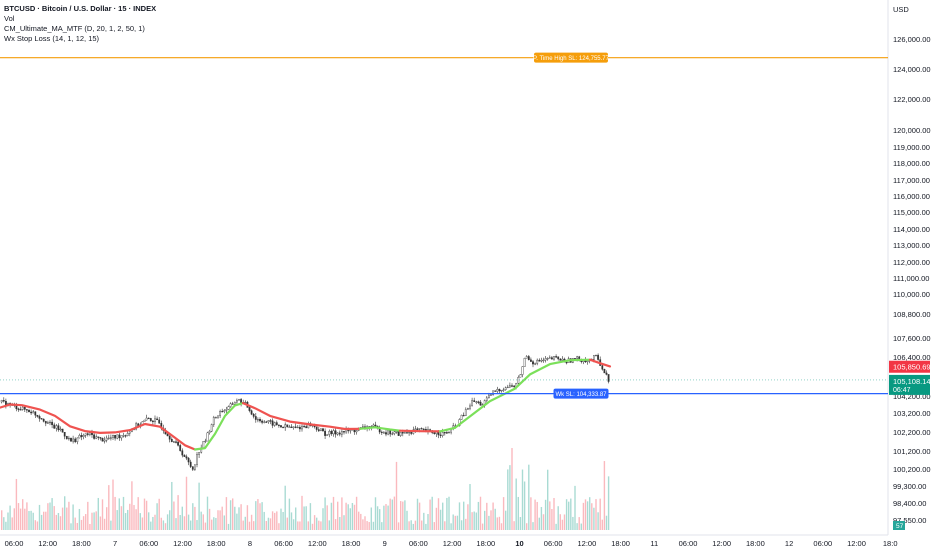 This screenshot has height=555, width=932. I want to click on indicator-vol: Vol, so click(9, 18).